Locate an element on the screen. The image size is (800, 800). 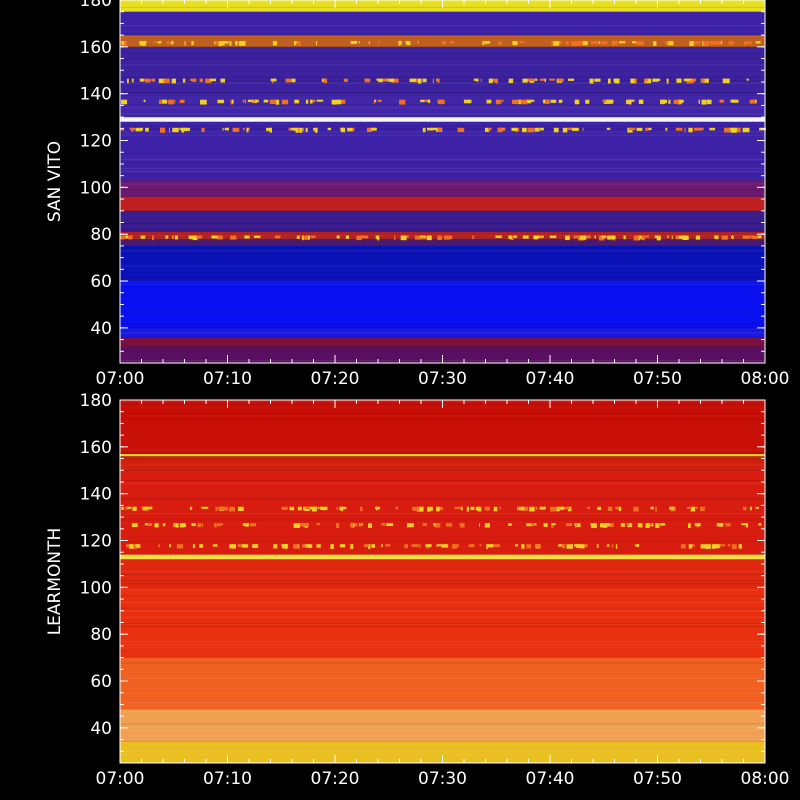
x-tick-label: 07:30 is located at coordinates (442, 779).